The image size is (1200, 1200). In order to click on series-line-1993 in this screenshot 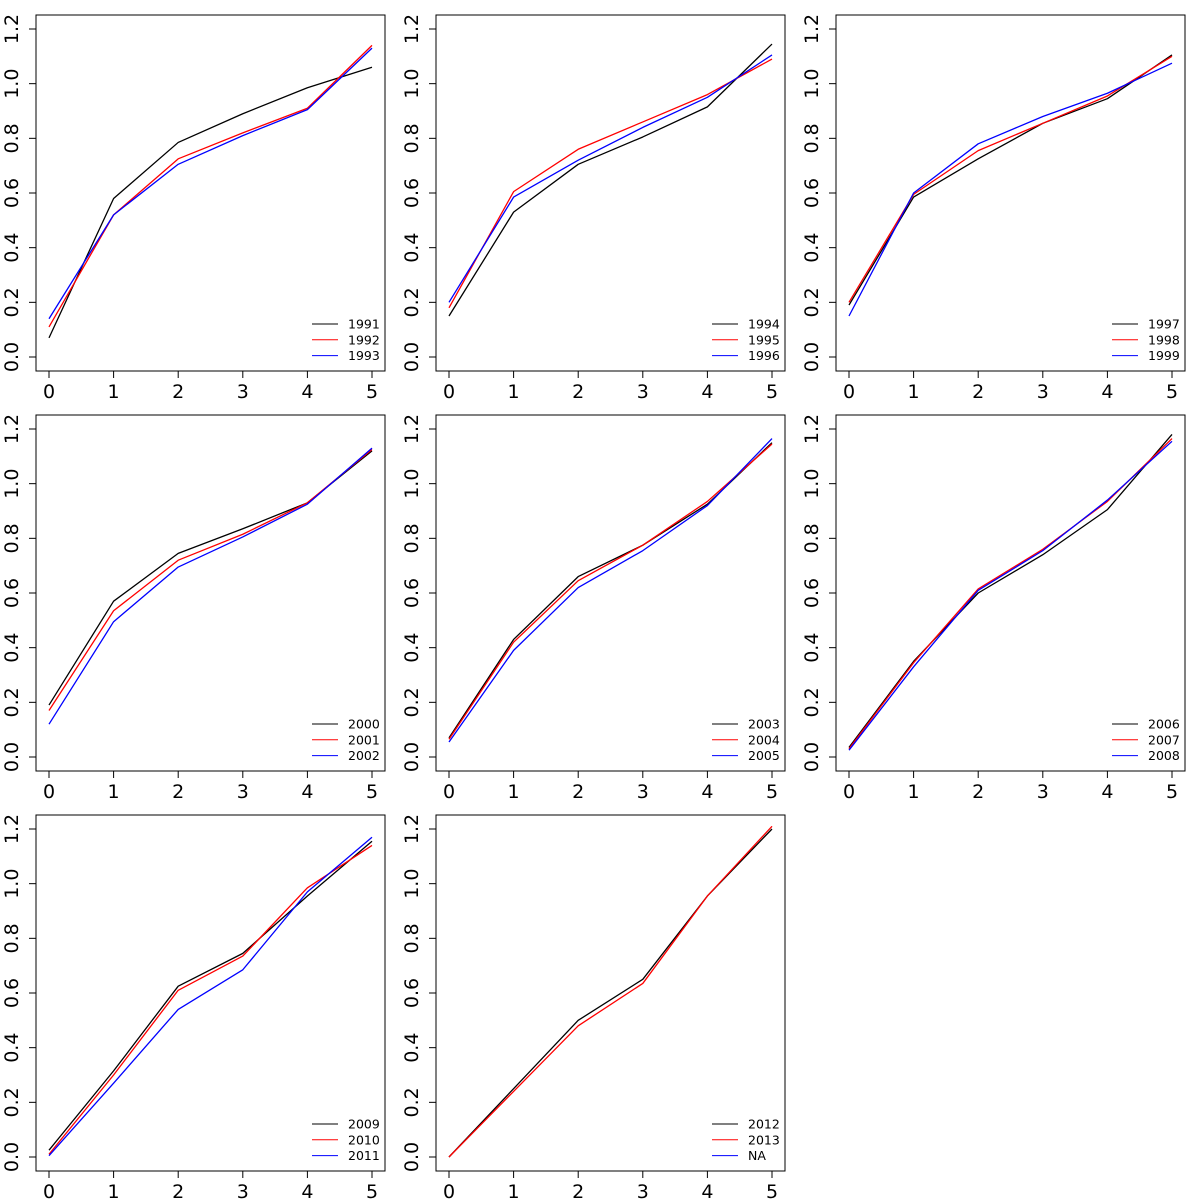, I will do `click(210, 183)`.